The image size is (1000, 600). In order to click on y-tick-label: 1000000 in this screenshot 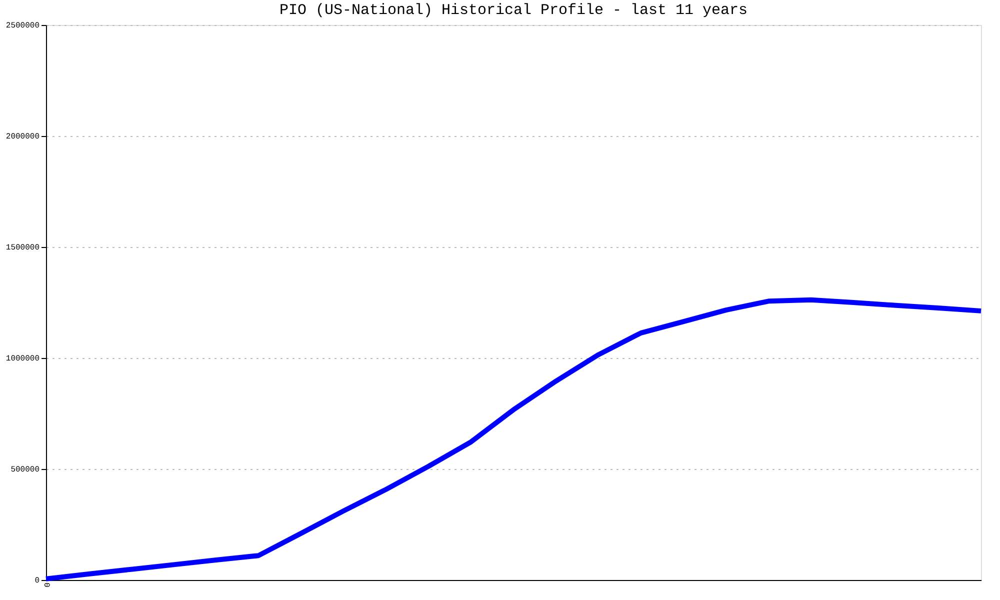, I will do `click(23, 359)`.